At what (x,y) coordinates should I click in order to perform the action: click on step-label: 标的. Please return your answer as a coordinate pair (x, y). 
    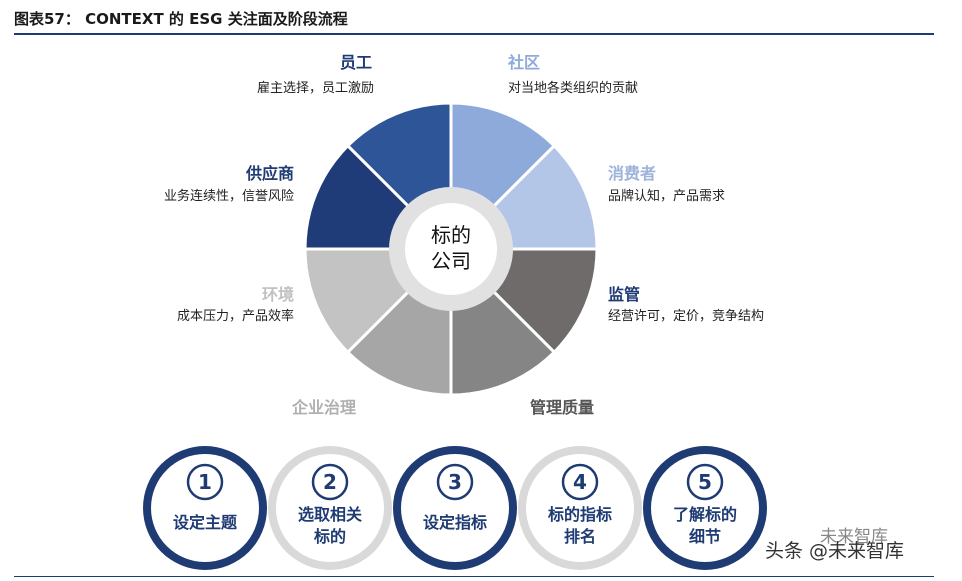
    Looking at the image, I should click on (329, 536).